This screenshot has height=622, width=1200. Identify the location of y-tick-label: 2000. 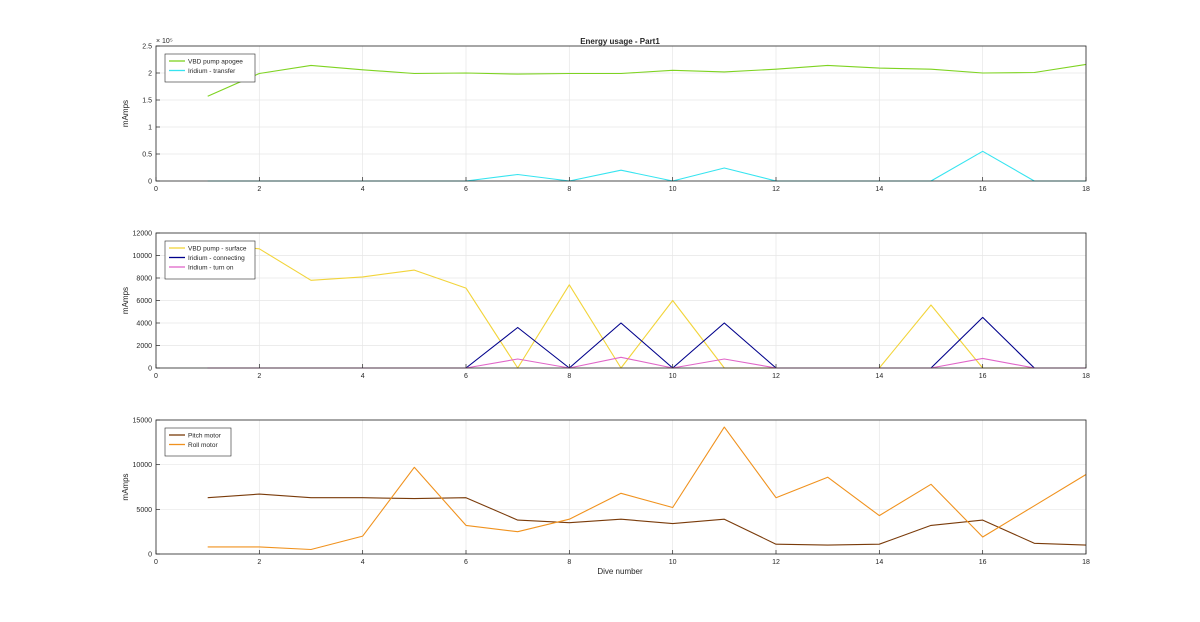
(144, 346).